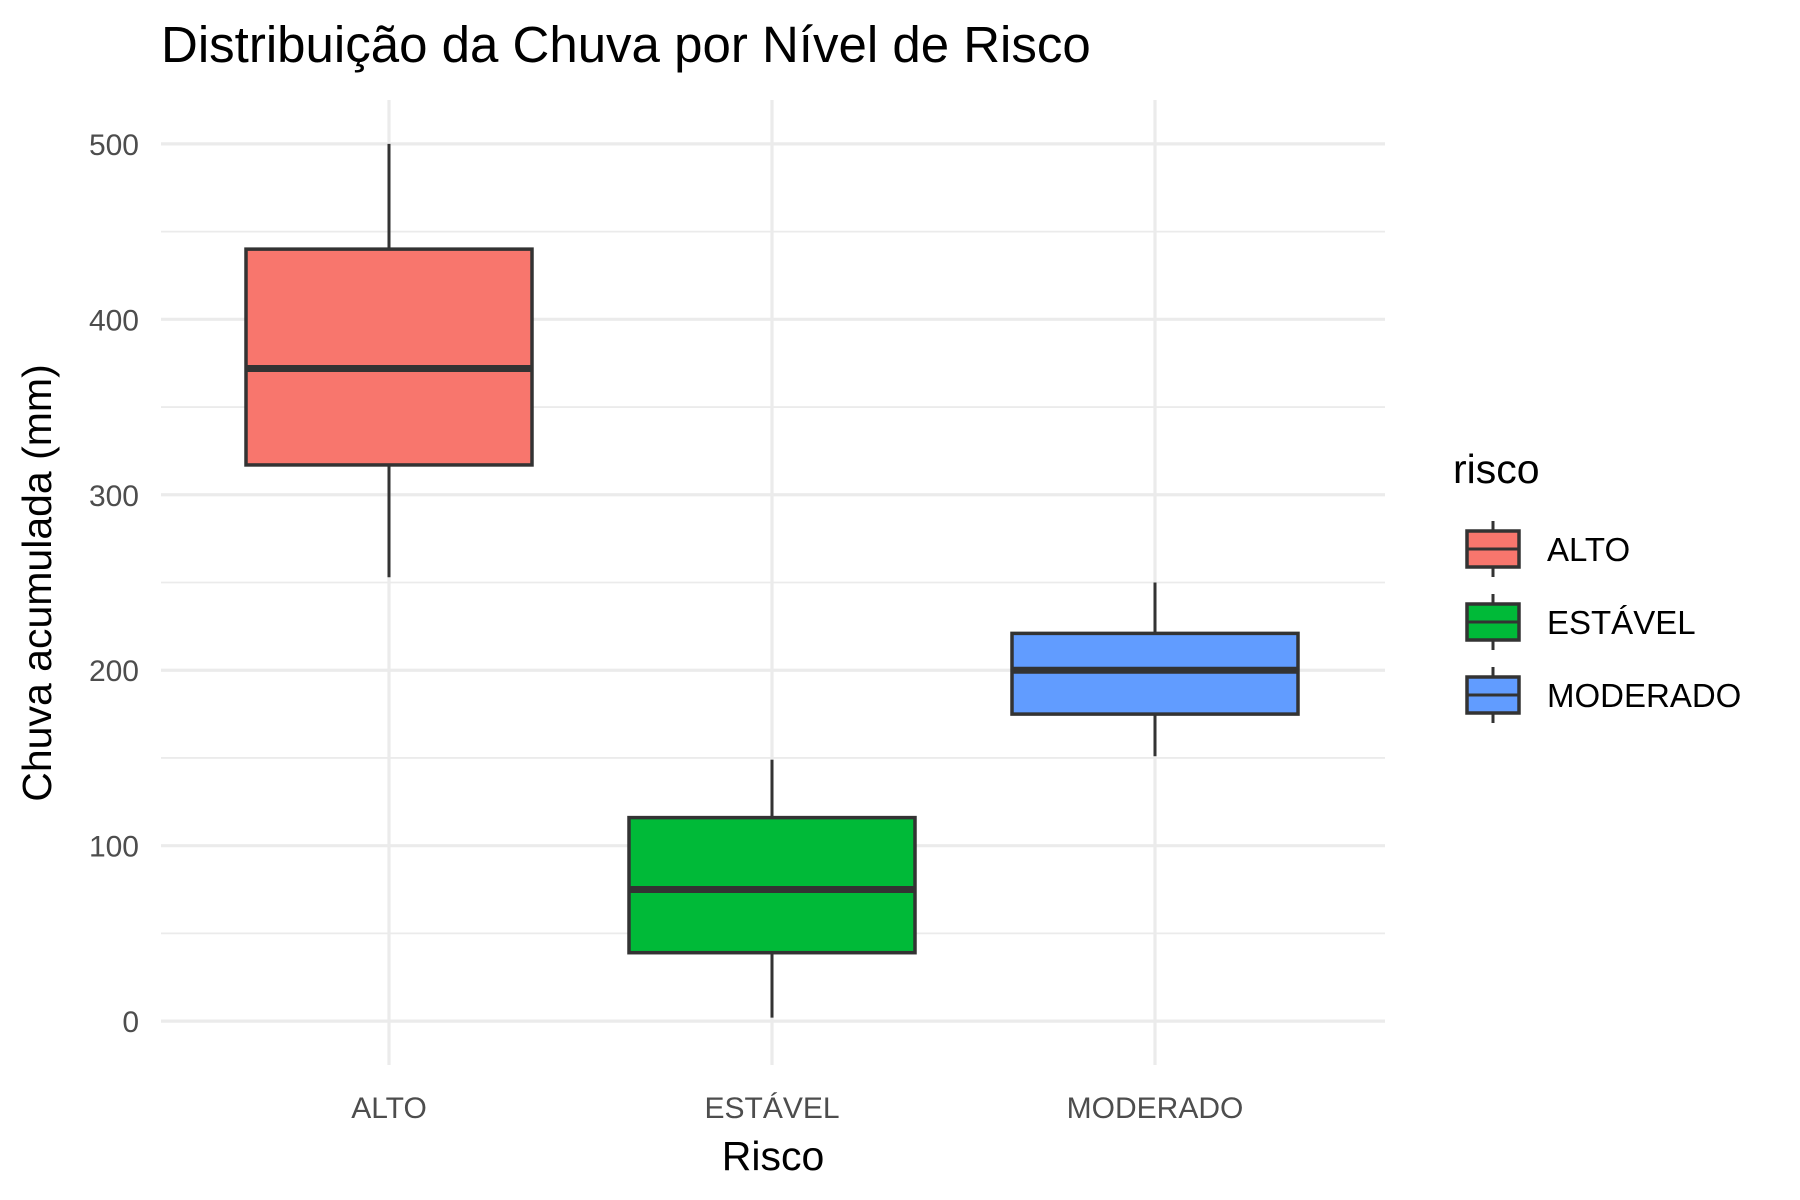  I want to click on legend-items: ALTO ESTÁVEL MODERADO, so click(1603, 622).